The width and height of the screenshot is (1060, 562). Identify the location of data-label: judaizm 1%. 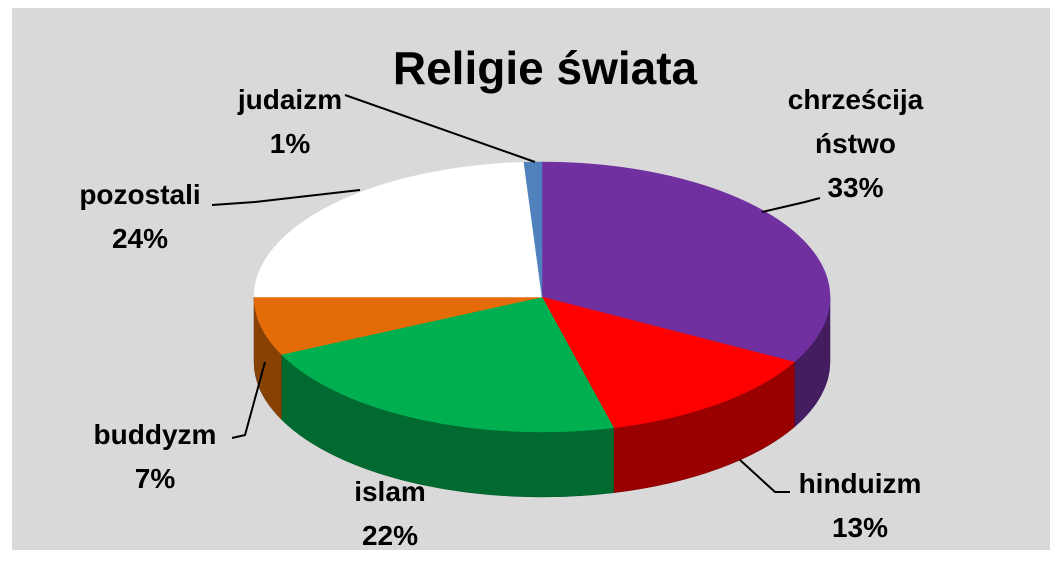
(290, 122).